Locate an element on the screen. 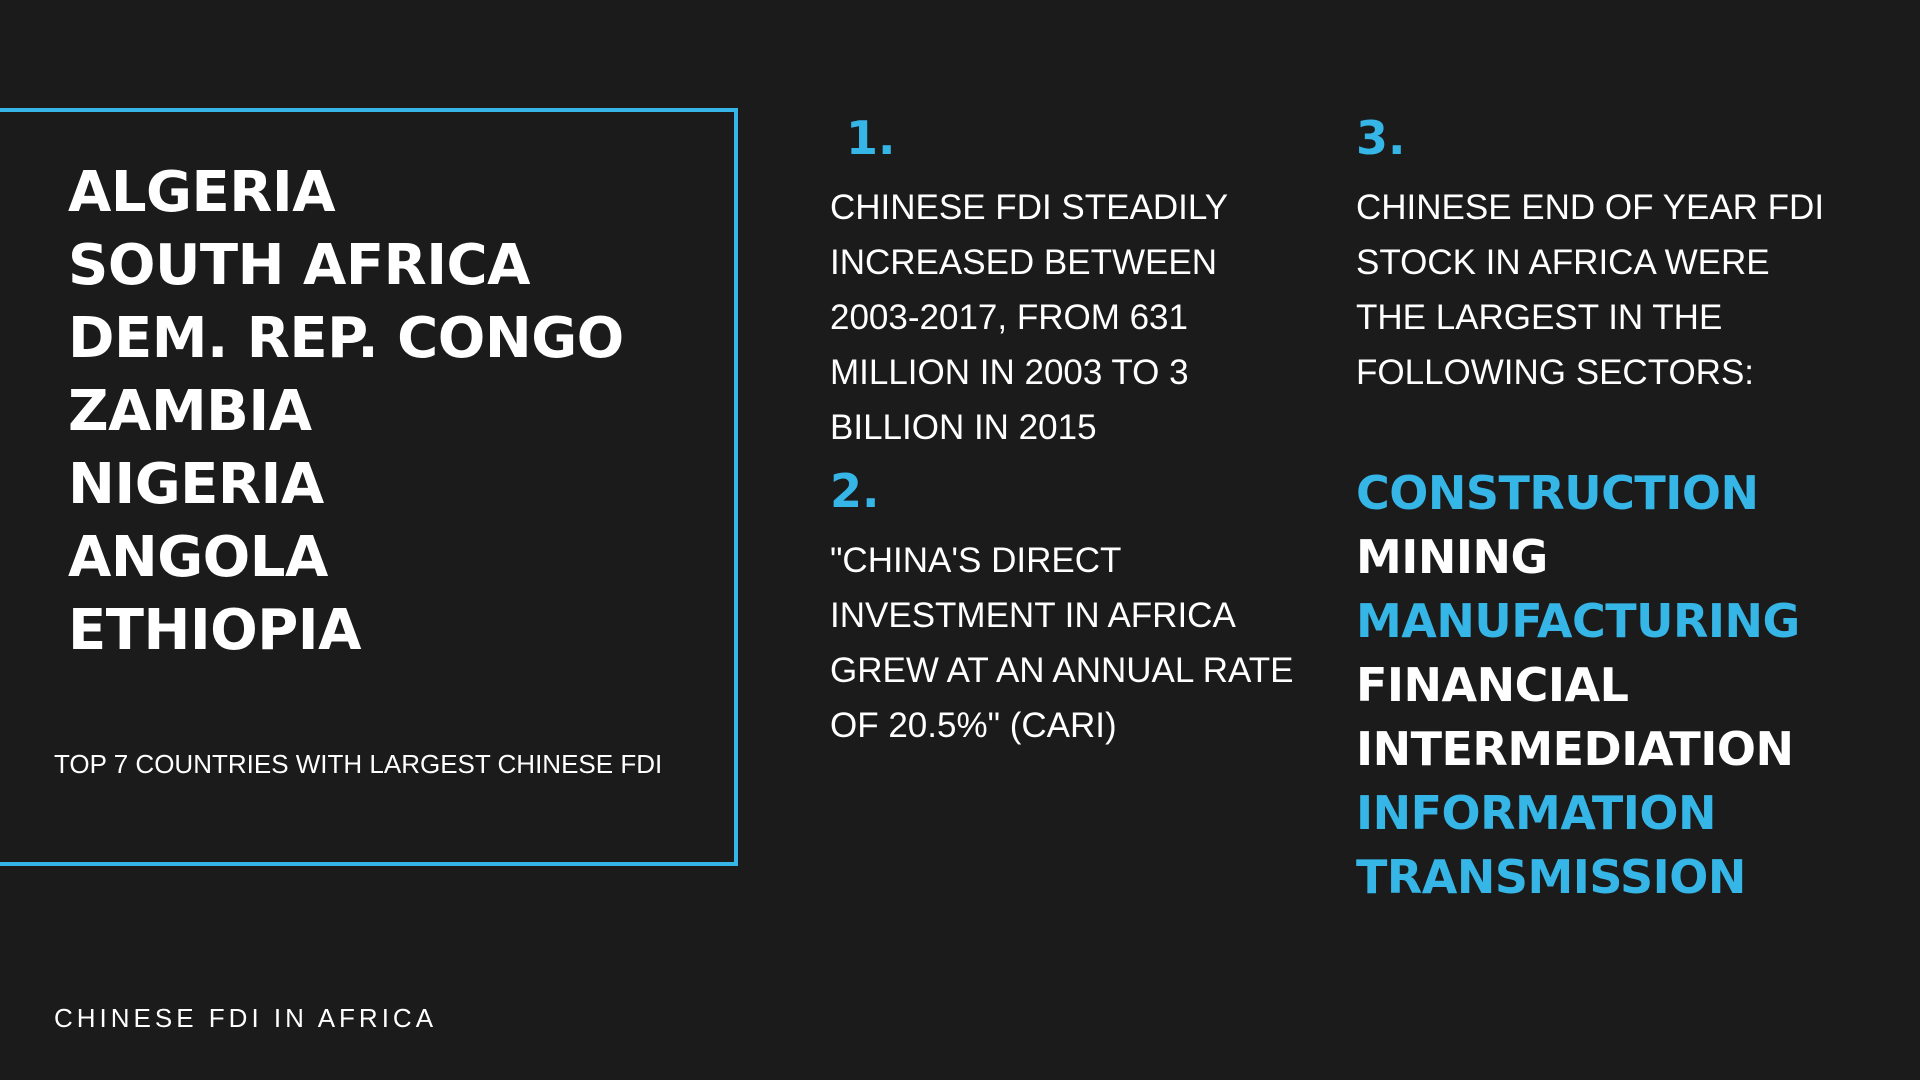 Image resolution: width=1920 pixels, height=1080 pixels. point-number-3: 3. is located at coordinates (1381, 138).